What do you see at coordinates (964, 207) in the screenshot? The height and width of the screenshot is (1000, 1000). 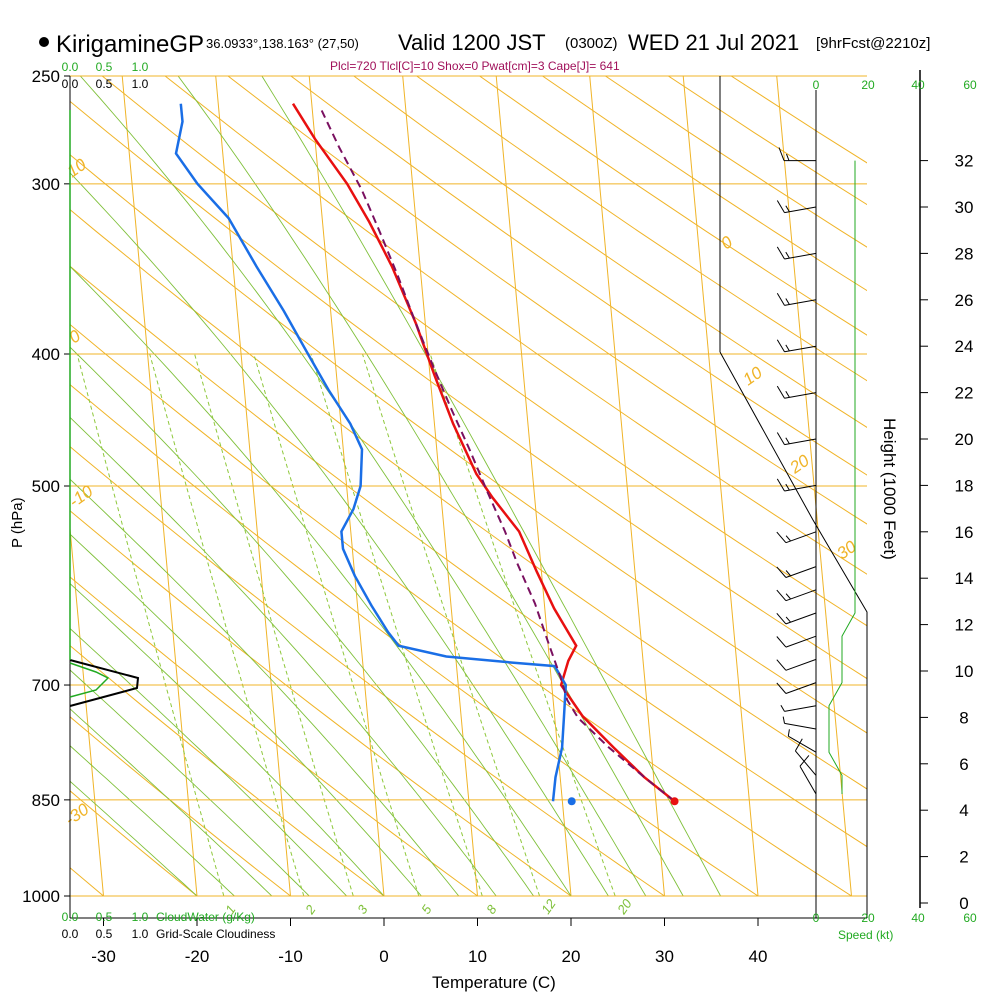 I see `height-tick-label: 30` at bounding box center [964, 207].